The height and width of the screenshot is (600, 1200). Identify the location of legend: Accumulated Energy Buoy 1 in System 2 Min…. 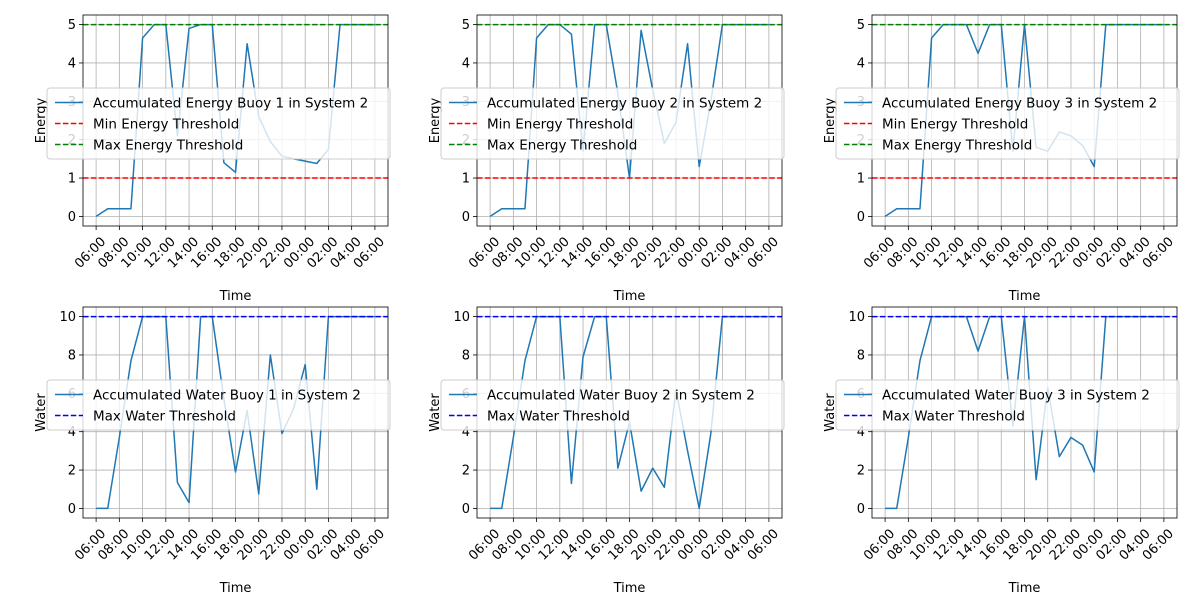
(218, 123).